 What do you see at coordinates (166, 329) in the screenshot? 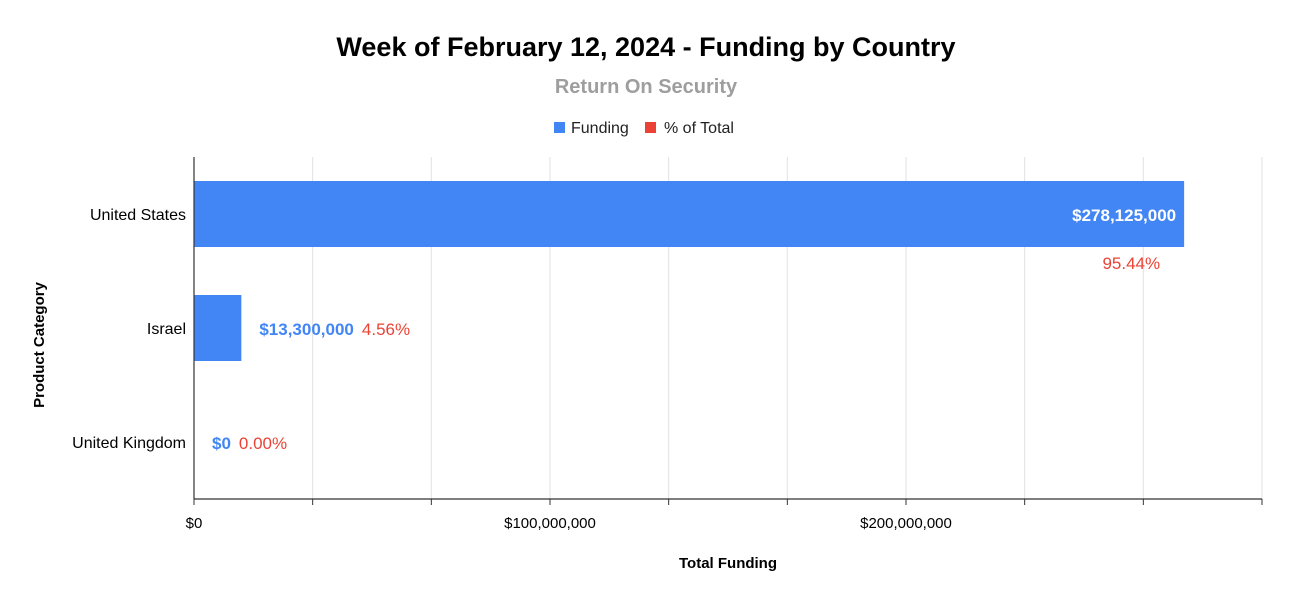
I see `category-label: Israel` at bounding box center [166, 329].